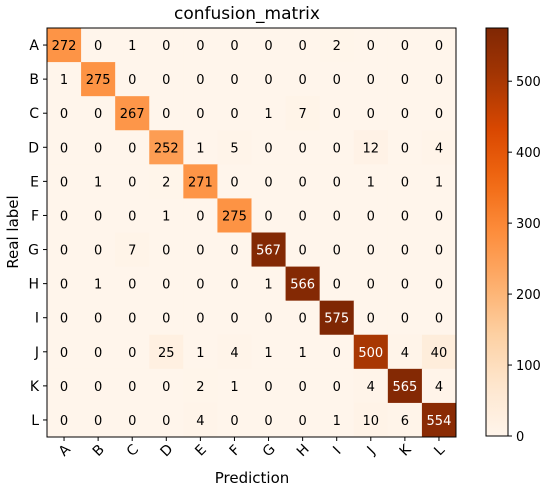  I want to click on cell-value-label: 25, so click(166, 353).